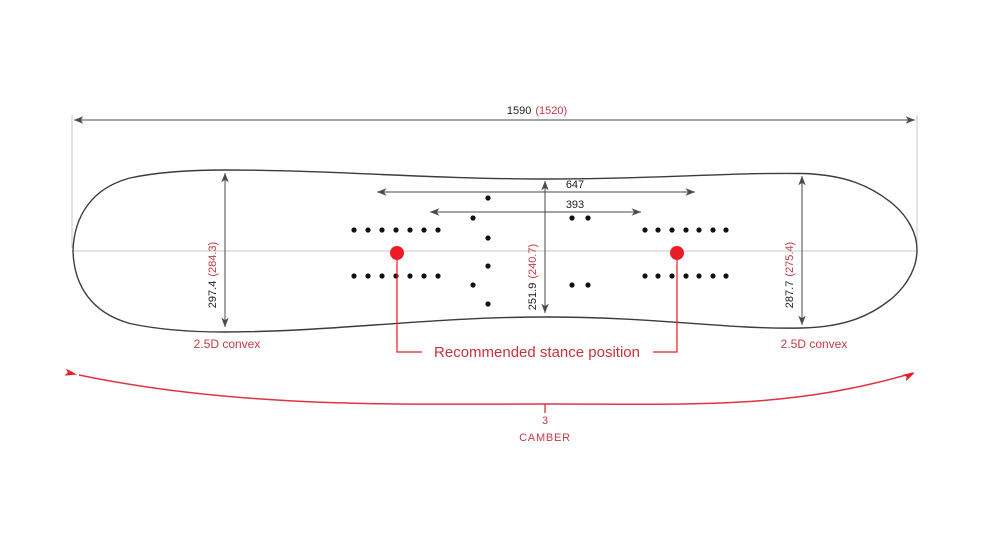 The height and width of the screenshot is (537, 1000). What do you see at coordinates (545, 438) in the screenshot?
I see `camber-label: CAMBER` at bounding box center [545, 438].